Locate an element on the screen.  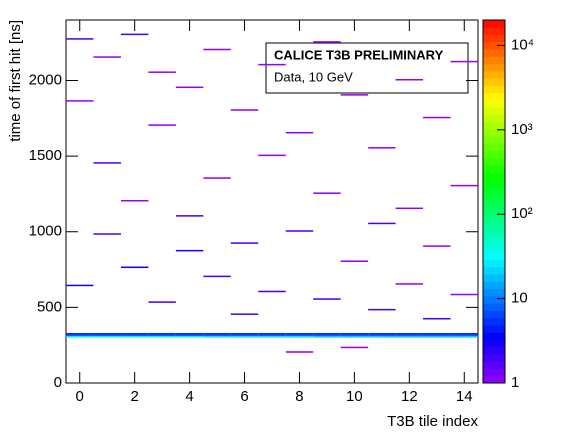
x-tick-label: 8 is located at coordinates (299, 396).